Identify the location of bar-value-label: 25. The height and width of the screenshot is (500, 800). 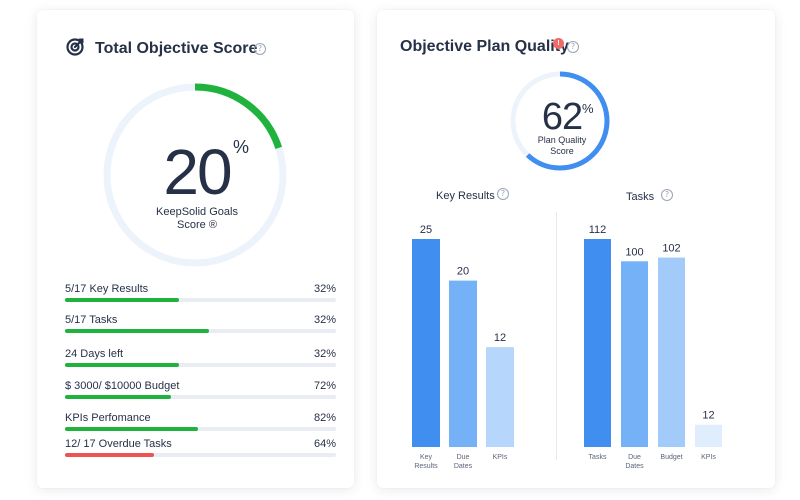
(426, 230).